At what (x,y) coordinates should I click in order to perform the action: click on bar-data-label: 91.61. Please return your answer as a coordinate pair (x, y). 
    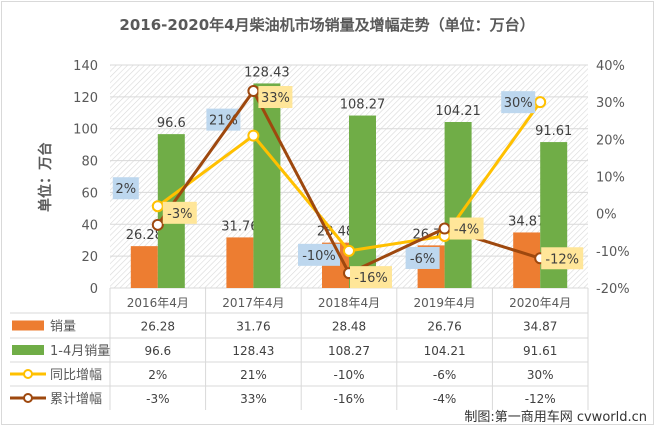
    Looking at the image, I should click on (553, 131).